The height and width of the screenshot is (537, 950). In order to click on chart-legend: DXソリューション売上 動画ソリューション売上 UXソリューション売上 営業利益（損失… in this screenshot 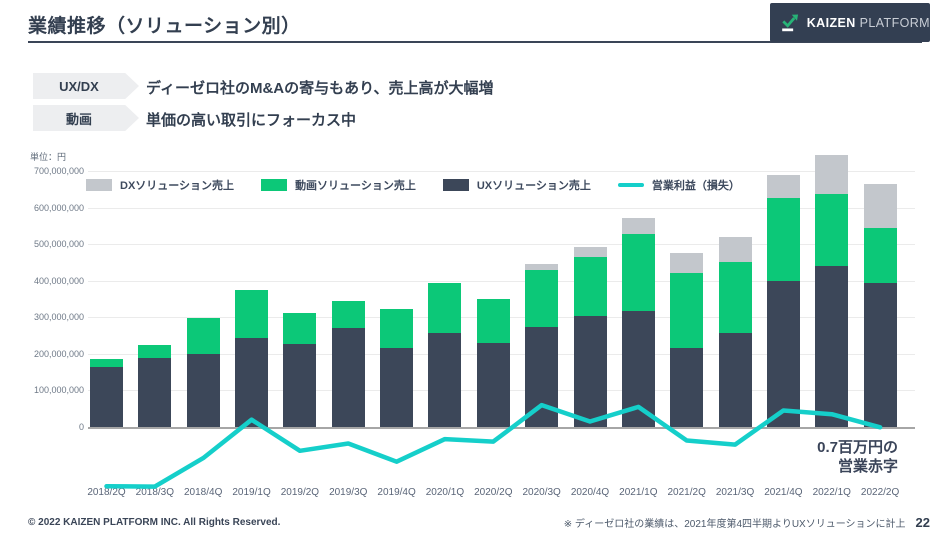, I will do `click(413, 185)`.